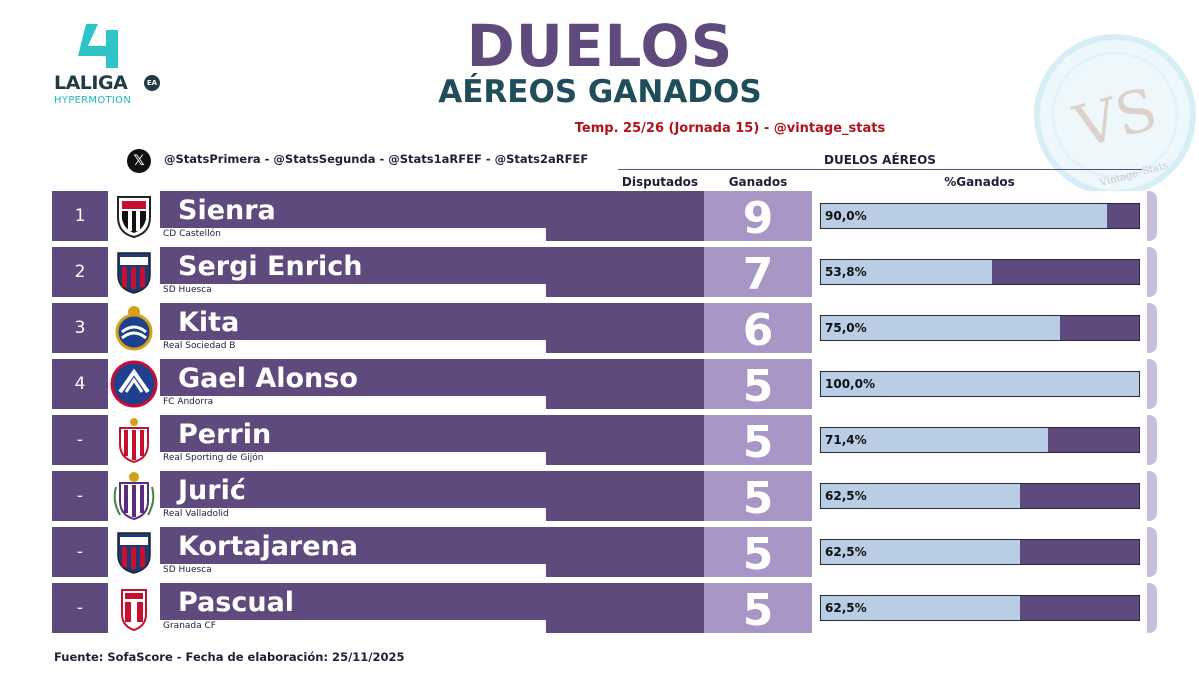 This screenshot has width=1199, height=684. I want to click on table-row: 4 Gael Alonso FC Andorra 55 100,0%, so click(604, 385).